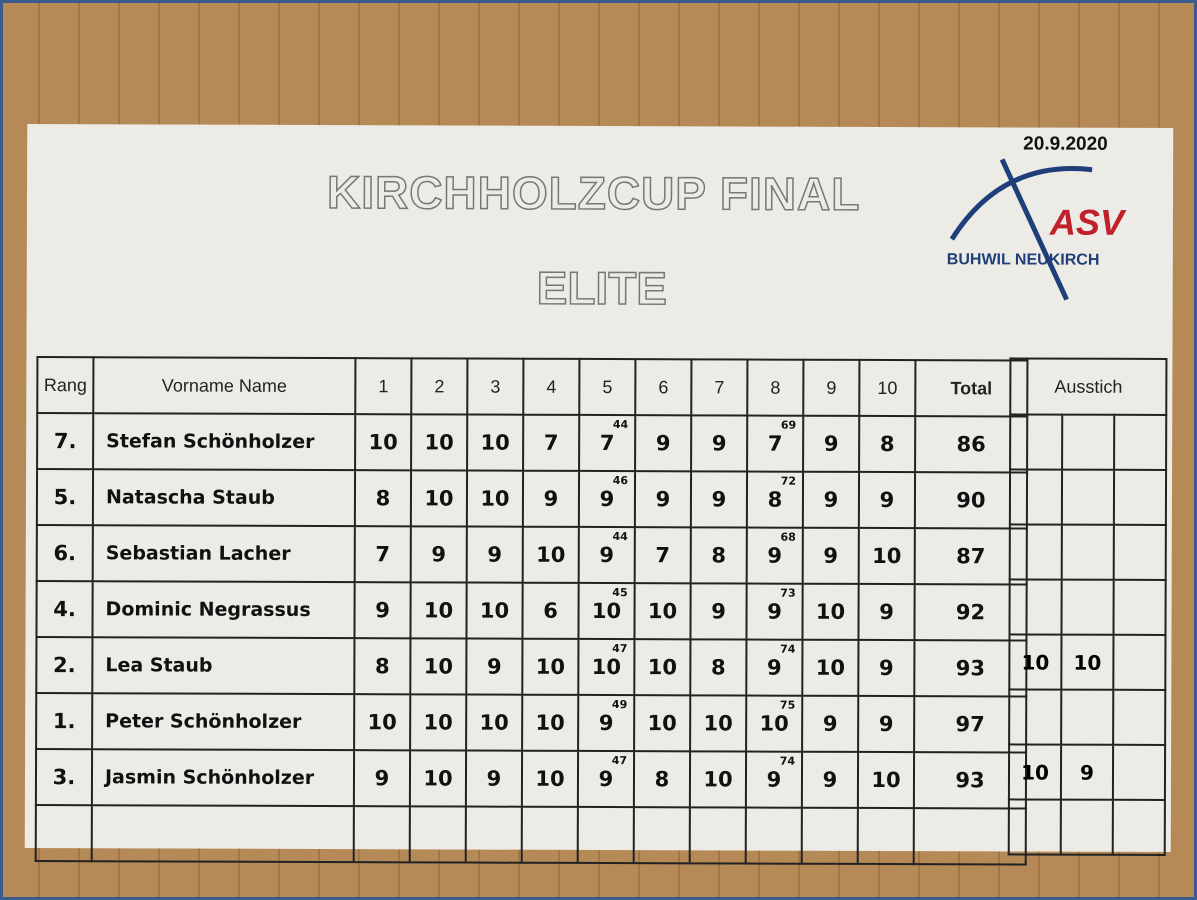  Describe the element at coordinates (1023, 260) in the screenshot. I see `svg-text: BUHWIL NEUKIRCH` at that location.